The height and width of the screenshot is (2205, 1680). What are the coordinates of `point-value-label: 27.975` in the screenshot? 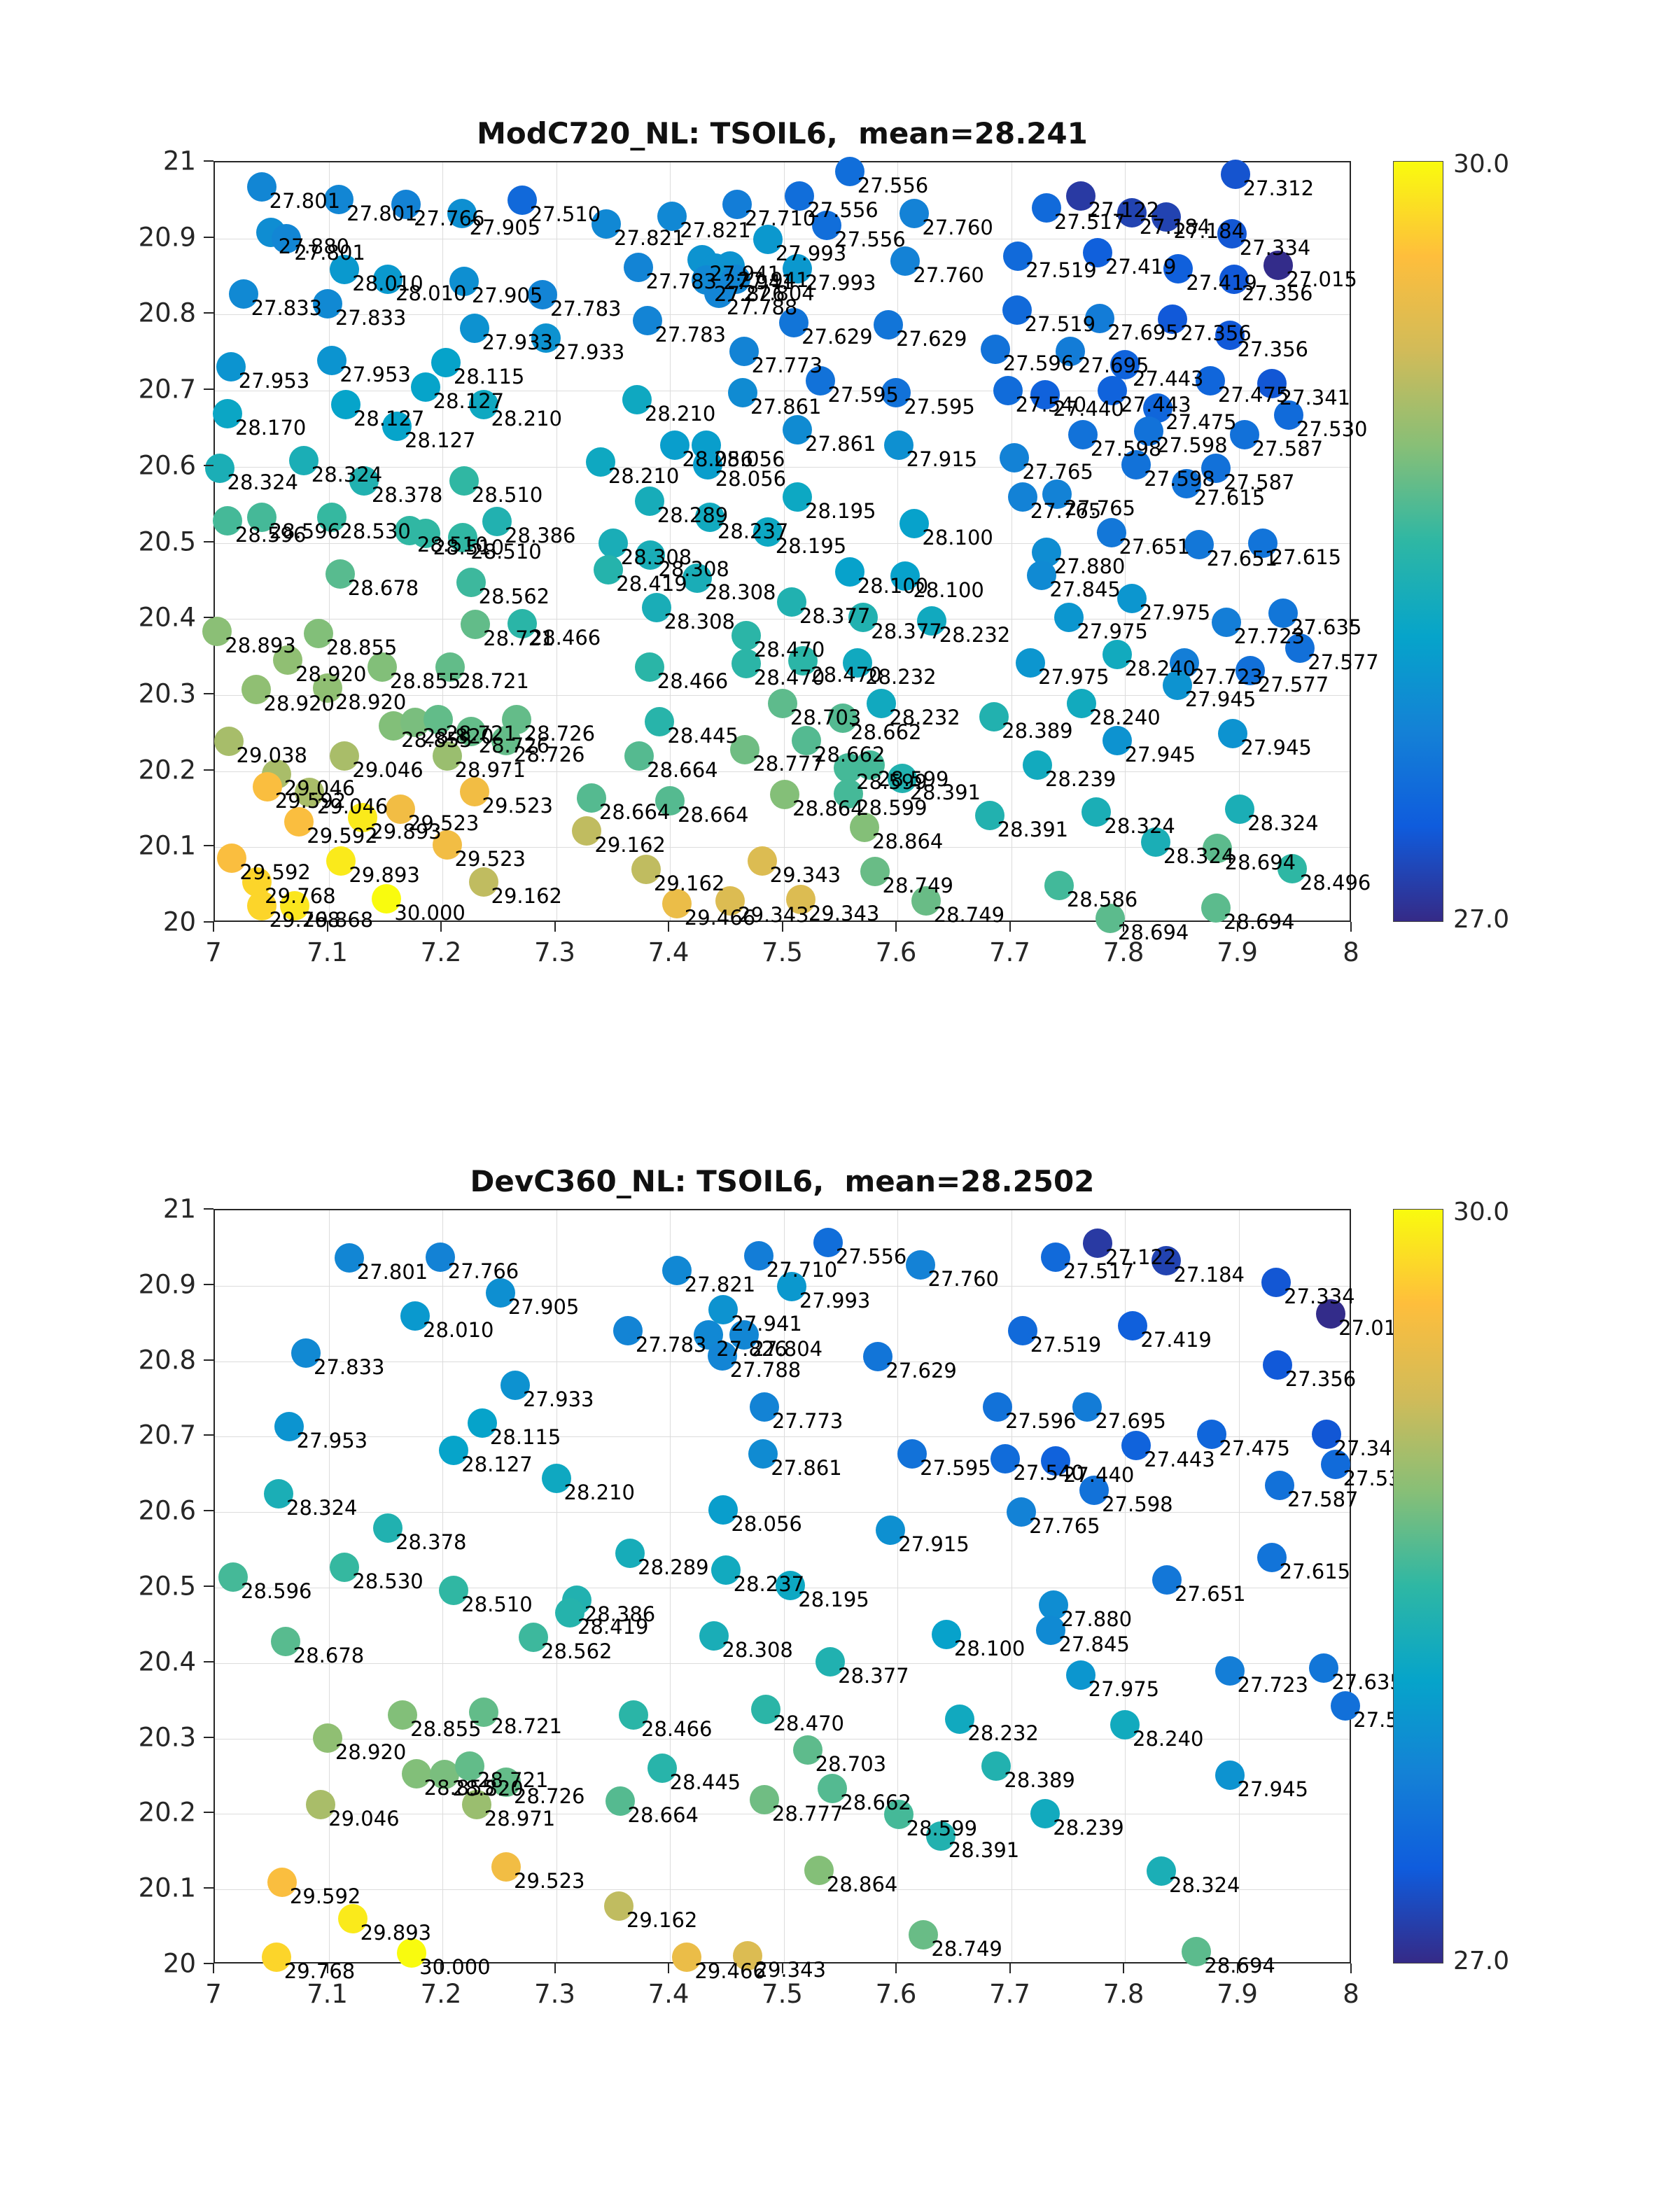 It's located at (1112, 632).